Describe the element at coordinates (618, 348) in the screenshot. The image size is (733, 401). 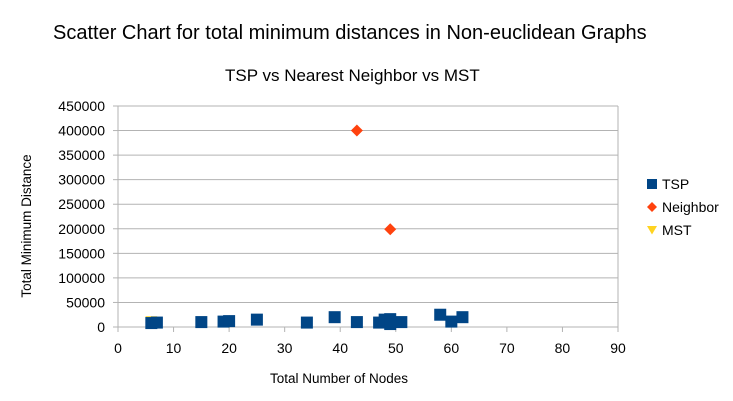
I see `x-tick-label: 90` at that location.